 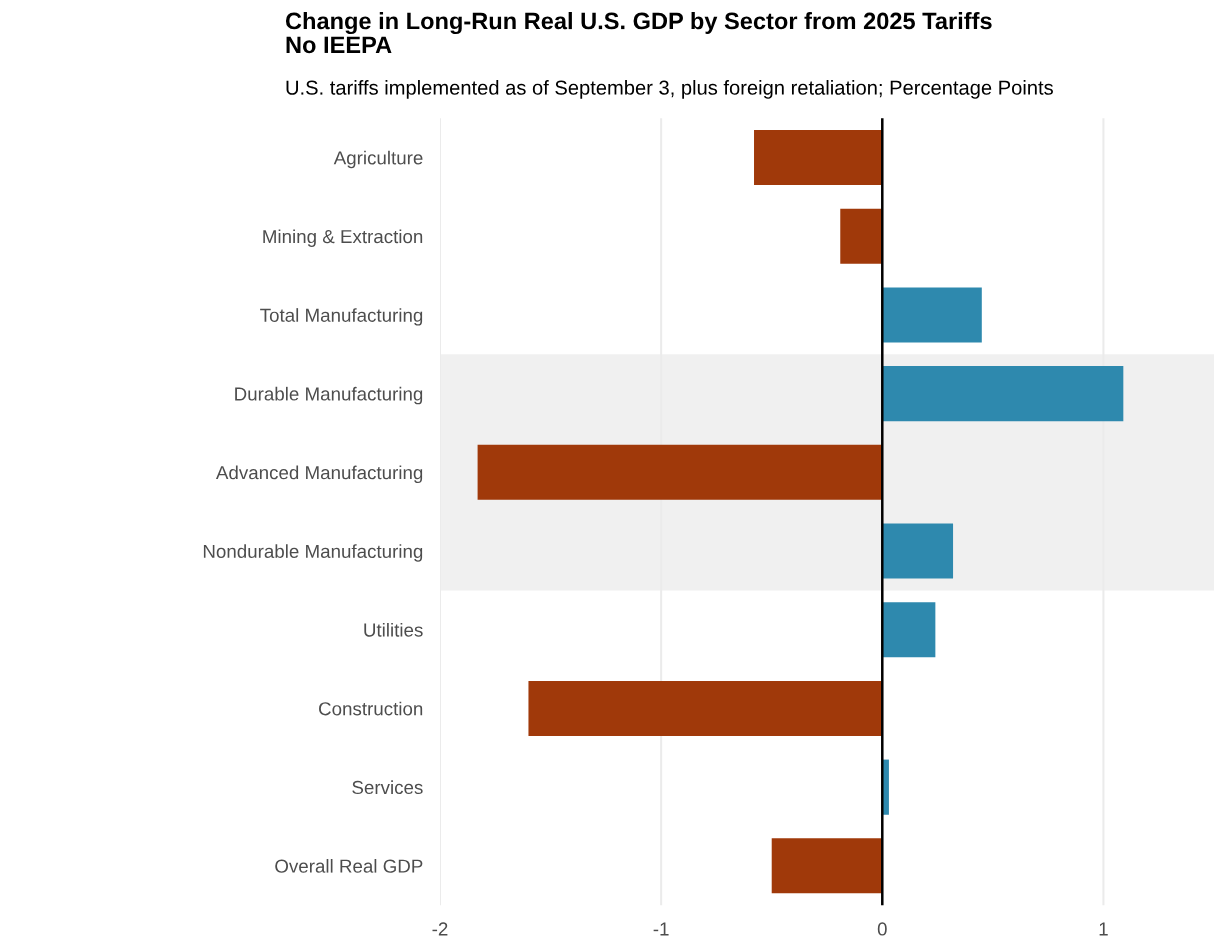 What do you see at coordinates (1103, 929) in the screenshot?
I see `x-tick-label: 1` at bounding box center [1103, 929].